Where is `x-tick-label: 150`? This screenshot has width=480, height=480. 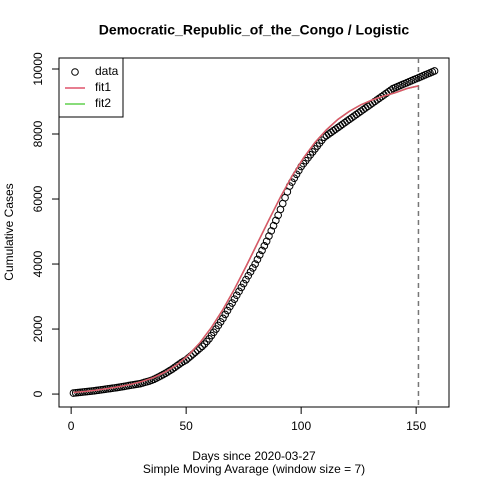
x-tick-label: 150 is located at coordinates (416, 426).